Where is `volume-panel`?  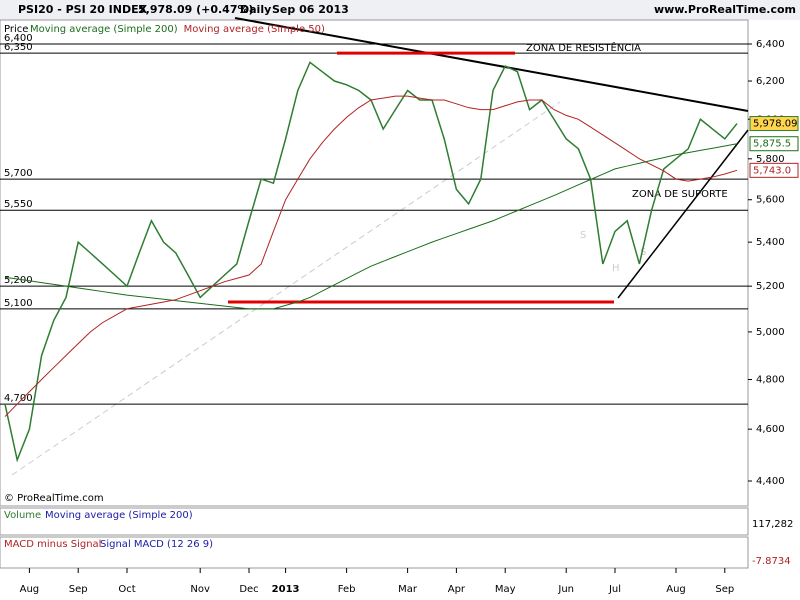
volume-panel is located at coordinates (374, 521).